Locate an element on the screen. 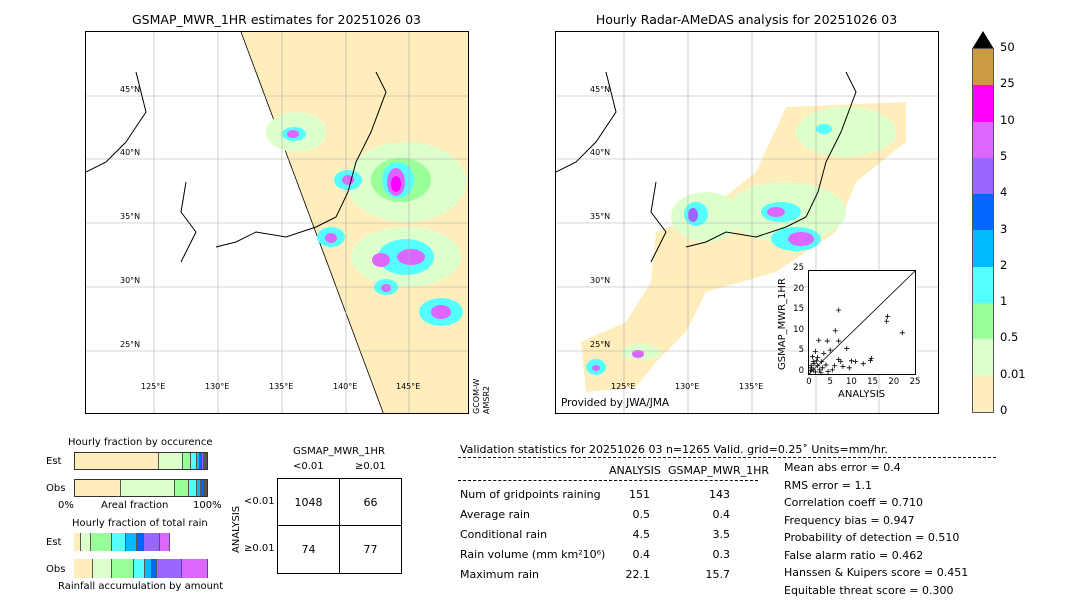  stat-analysis-value: 151 is located at coordinates (639, 494).